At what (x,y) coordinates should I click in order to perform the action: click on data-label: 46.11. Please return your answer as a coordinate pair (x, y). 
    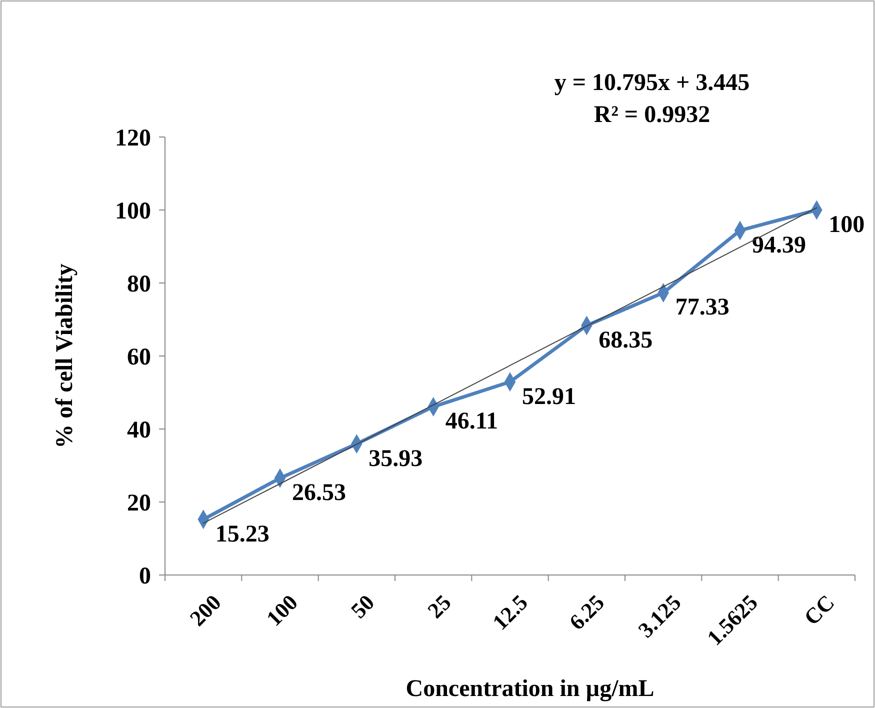
    Looking at the image, I should click on (471, 421).